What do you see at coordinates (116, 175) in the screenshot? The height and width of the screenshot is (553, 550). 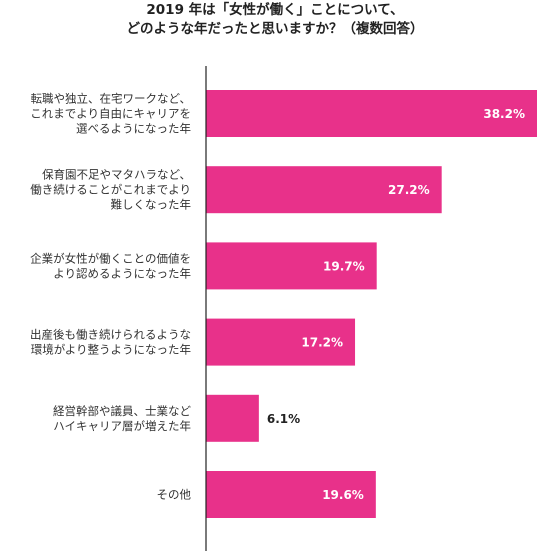 I see `category-label-1-line-0: 保育園不足やマタハラなど、` at bounding box center [116, 175].